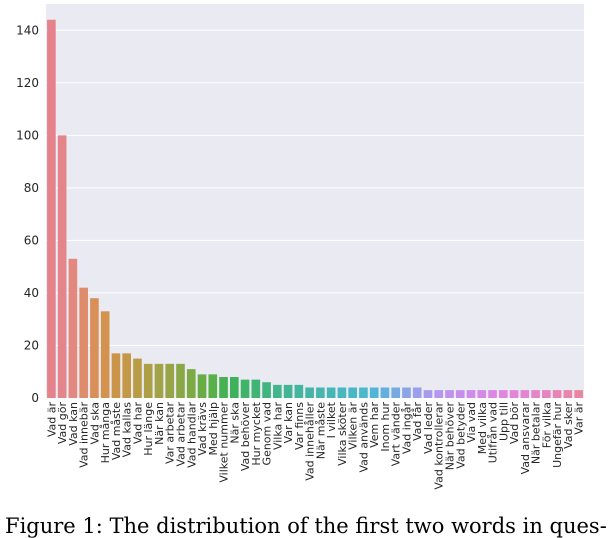 The height and width of the screenshot is (538, 610). I want to click on x-tick-label: Vad handlar, so click(191, 435).